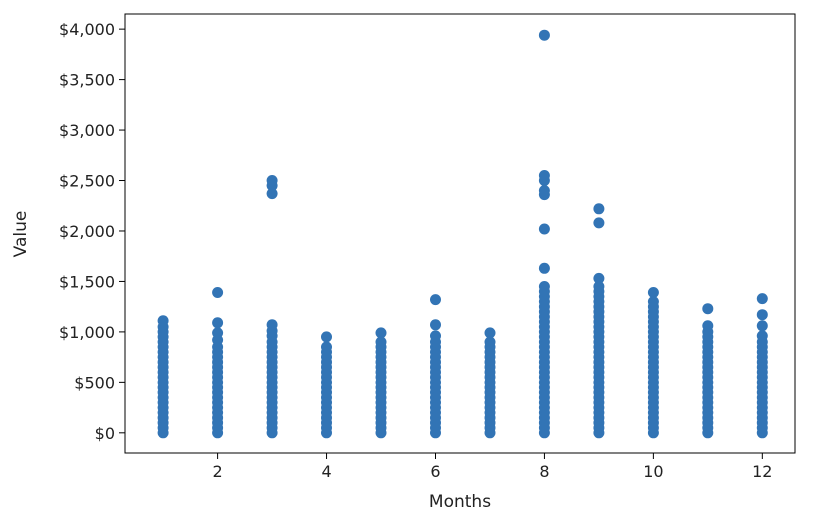 The image size is (822, 524). What do you see at coordinates (544, 471) in the screenshot?
I see `x-tick-label: 8` at bounding box center [544, 471].